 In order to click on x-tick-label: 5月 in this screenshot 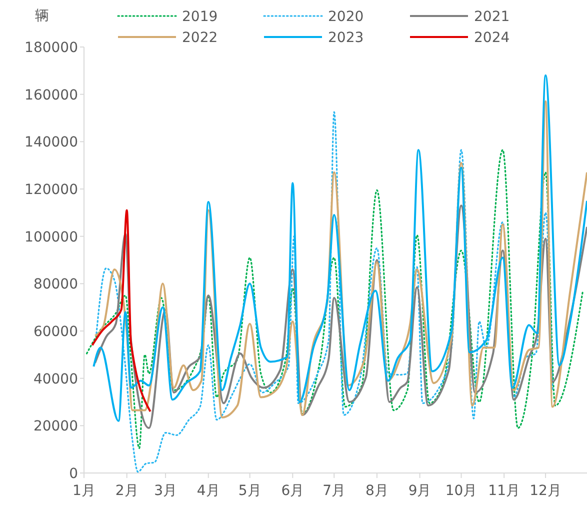, I will do `click(250, 491)`.